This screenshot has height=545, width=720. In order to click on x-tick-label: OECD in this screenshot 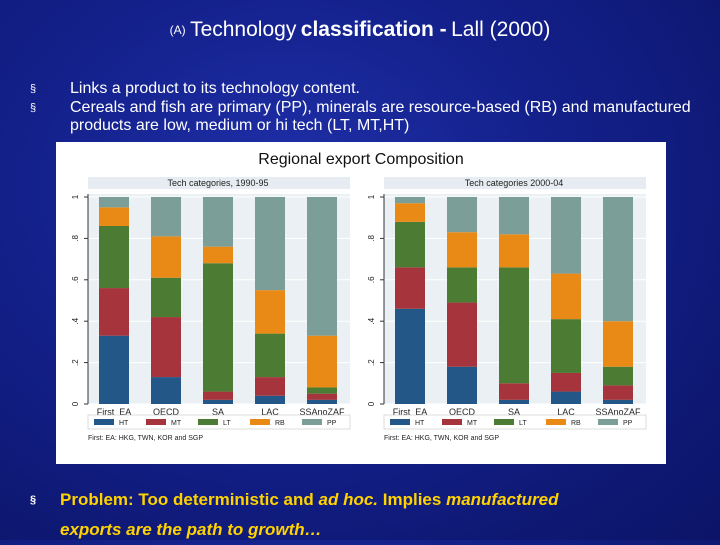, I will do `click(462, 412)`.